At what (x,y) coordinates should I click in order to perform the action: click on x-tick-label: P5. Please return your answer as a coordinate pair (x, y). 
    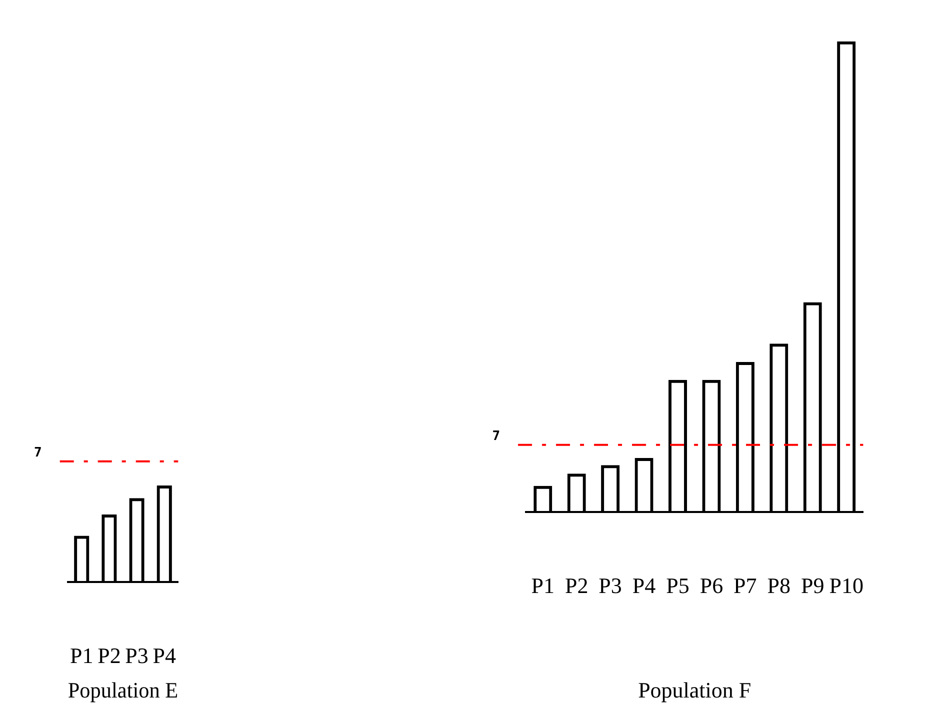
    Looking at the image, I should click on (678, 585).